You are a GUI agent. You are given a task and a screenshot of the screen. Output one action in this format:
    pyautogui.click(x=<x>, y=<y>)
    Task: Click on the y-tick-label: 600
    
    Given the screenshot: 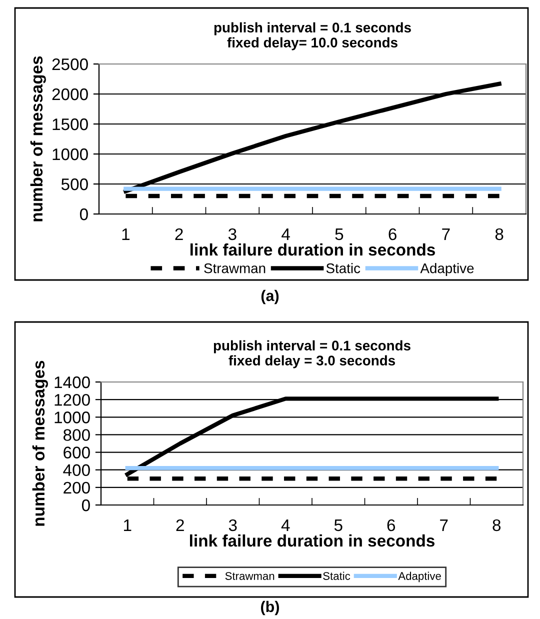 What is the action you would take?
    pyautogui.click(x=77, y=452)
    